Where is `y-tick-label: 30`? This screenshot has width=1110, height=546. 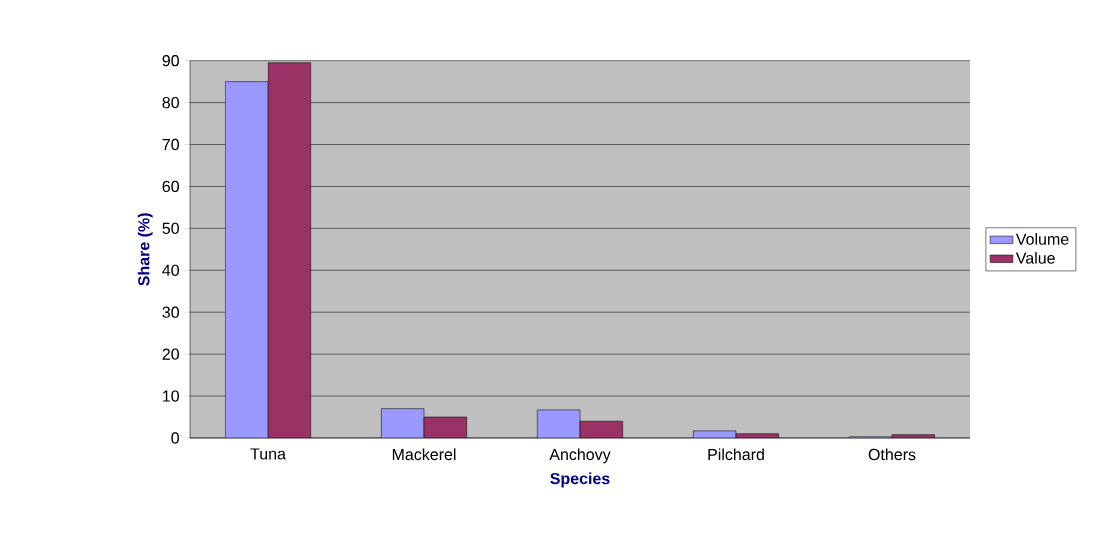 y-tick-label: 30 is located at coordinates (170, 312).